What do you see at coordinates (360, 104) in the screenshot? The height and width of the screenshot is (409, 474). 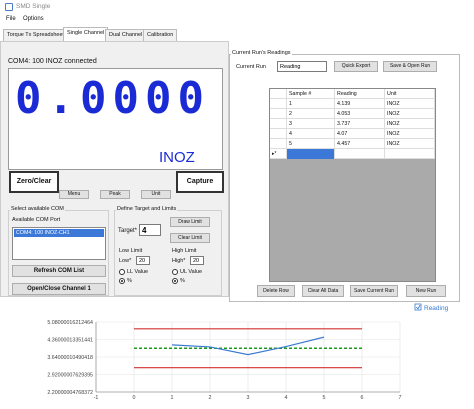 I see `cell-reading: 4.139` at bounding box center [360, 104].